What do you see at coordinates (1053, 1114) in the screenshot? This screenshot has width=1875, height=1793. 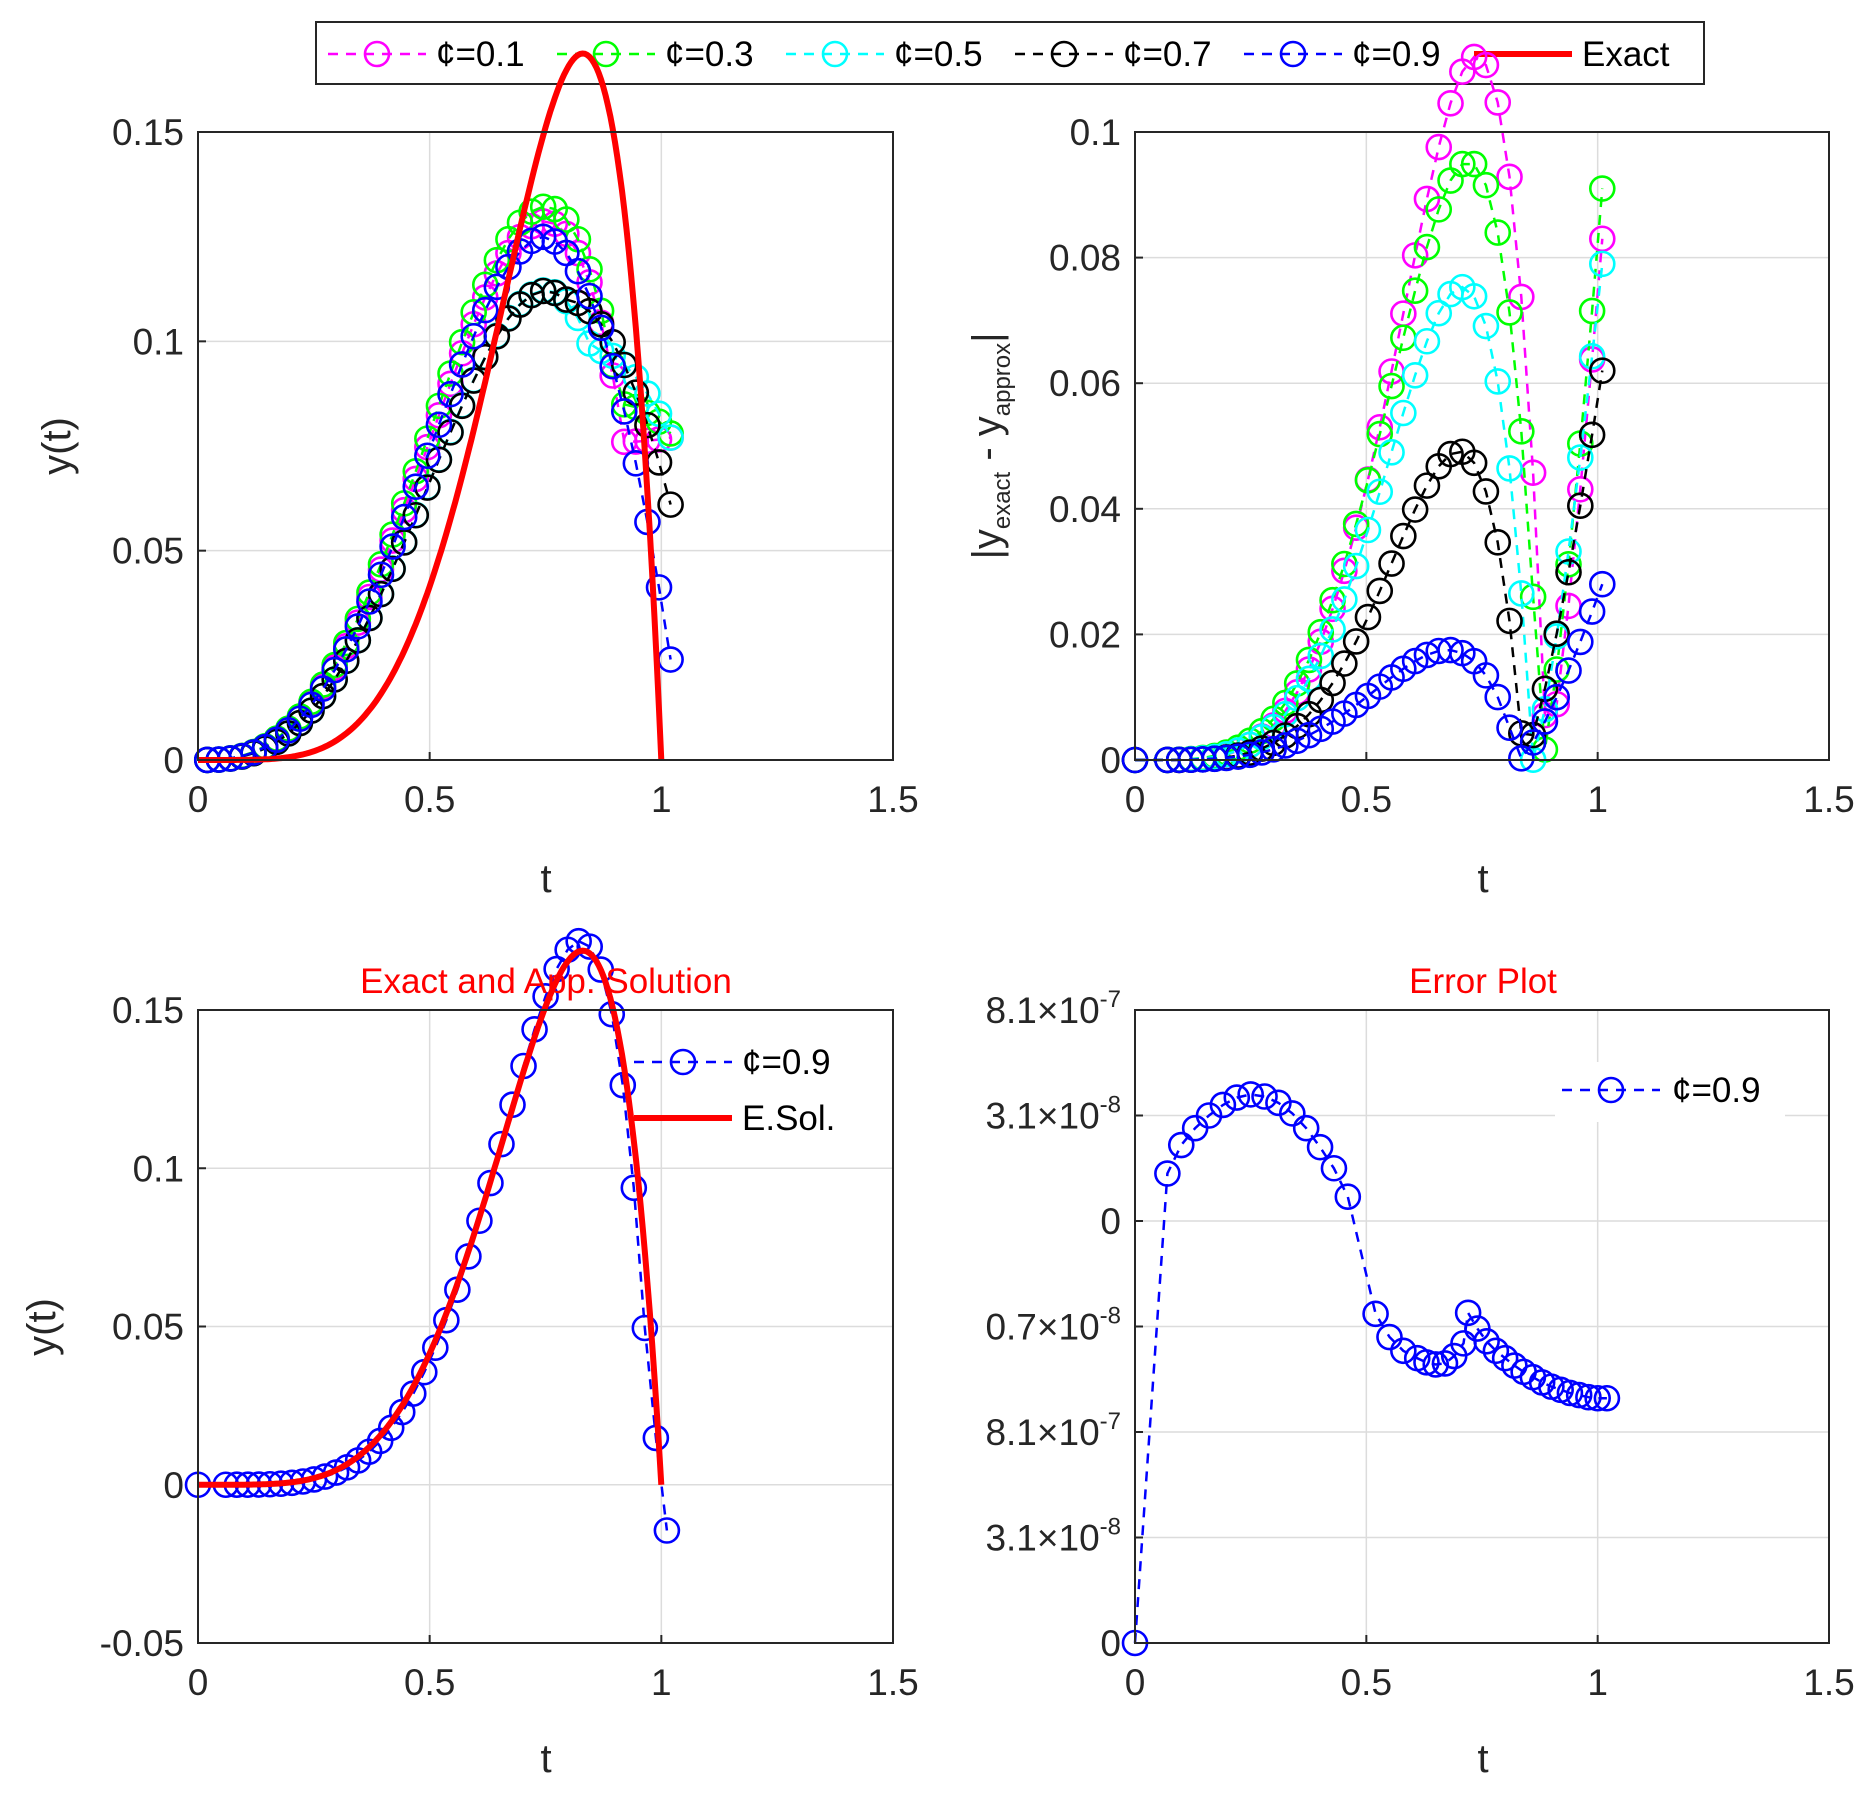 I see `y-tick-label: 3.1×10⁻⁸` at bounding box center [1053, 1114].